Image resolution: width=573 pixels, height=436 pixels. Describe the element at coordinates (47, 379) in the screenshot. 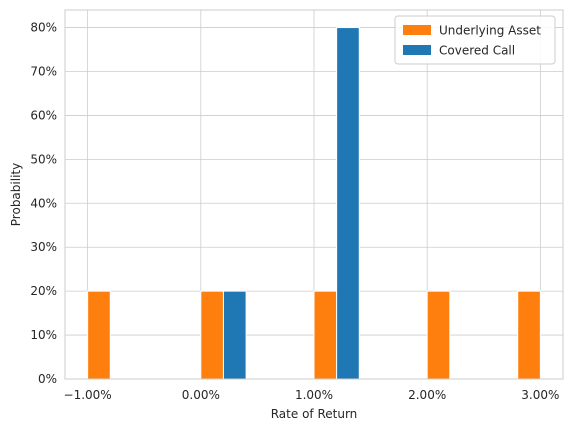

I see `y-tick-label: 0%` at that location.